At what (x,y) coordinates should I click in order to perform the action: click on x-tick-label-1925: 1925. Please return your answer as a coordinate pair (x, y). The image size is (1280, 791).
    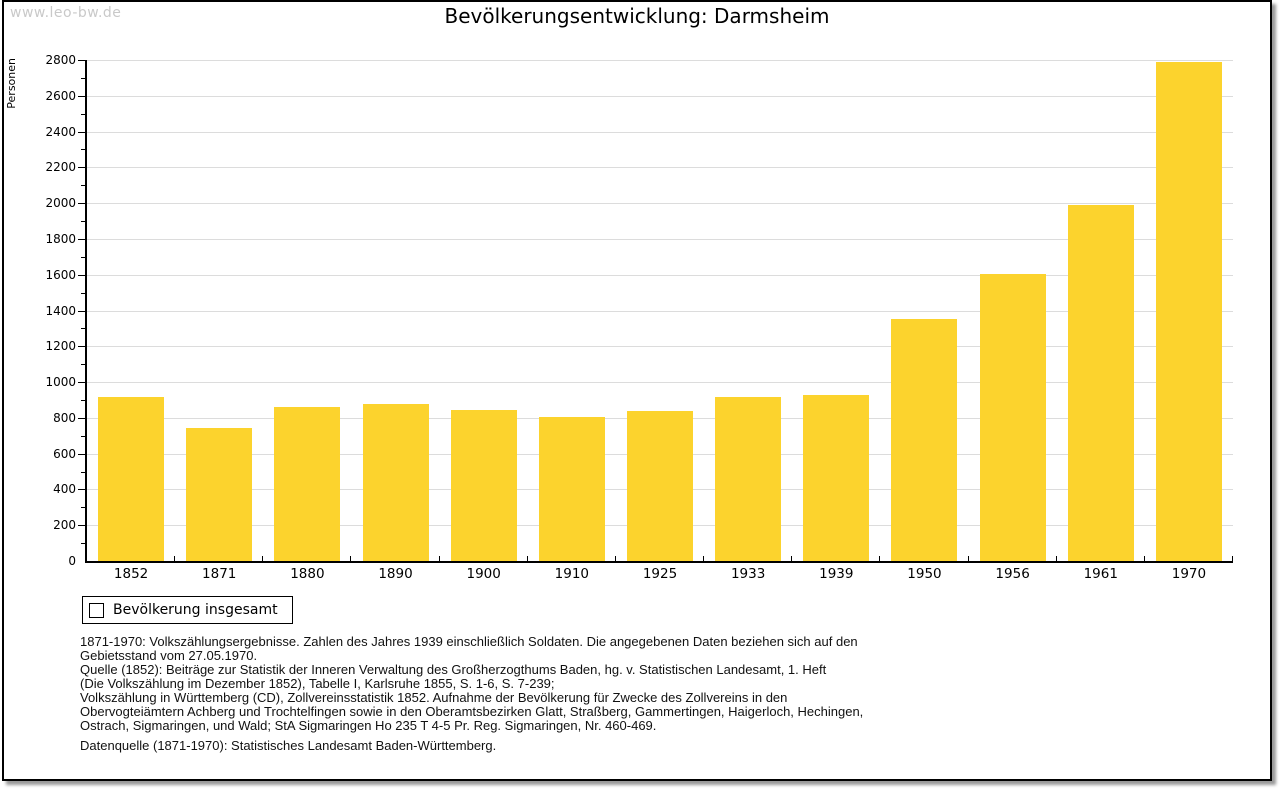
    Looking at the image, I should click on (660, 574).